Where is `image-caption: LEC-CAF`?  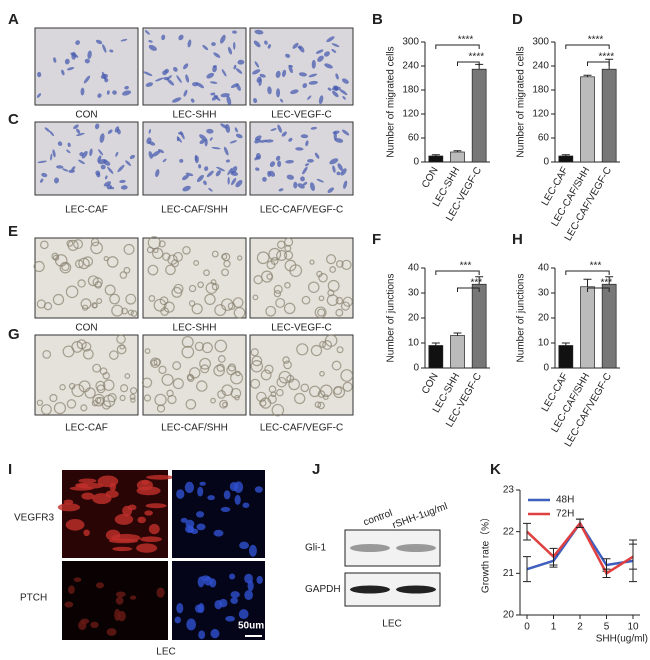 image-caption: LEC-CAF is located at coordinates (86, 210).